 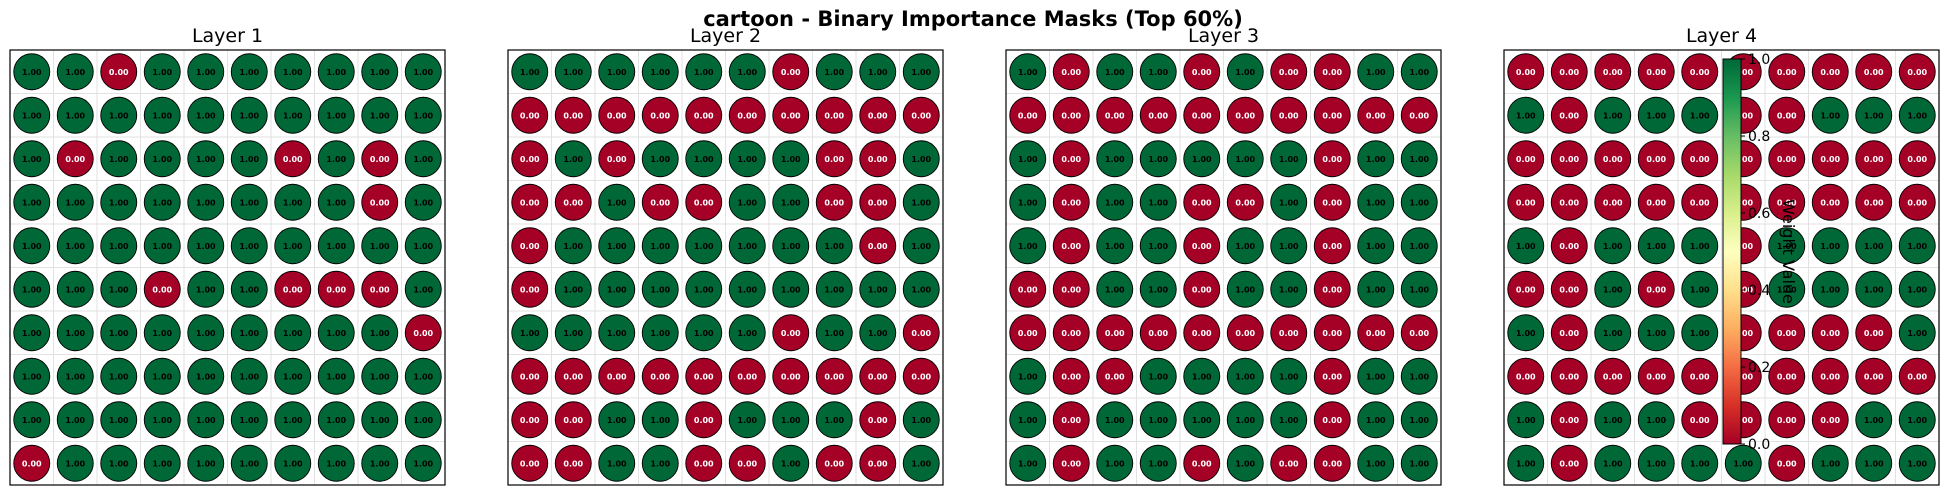 What do you see at coordinates (1759, 214) in the screenshot?
I see `colorbar-tick-label: 0.6` at bounding box center [1759, 214].